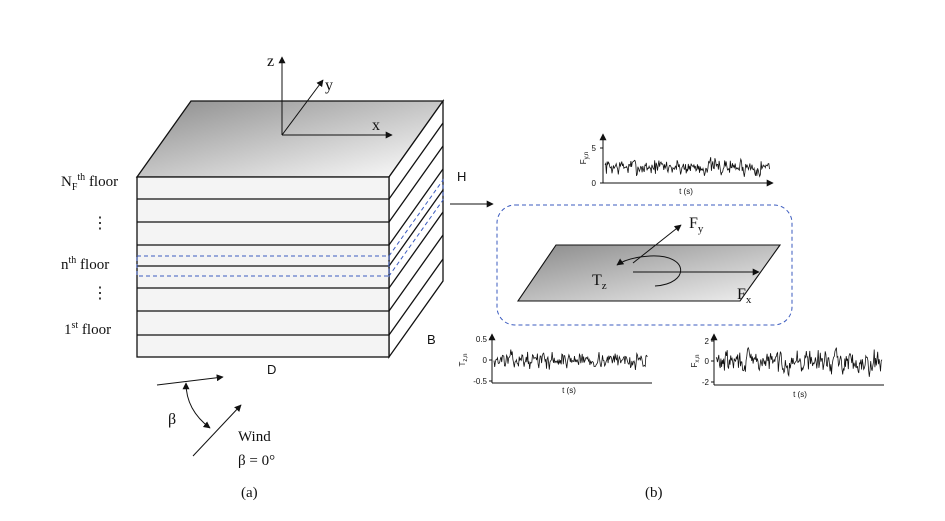 Image resolution: width=945 pixels, height=521 pixels. What do you see at coordinates (190, 380) in the screenshot?
I see `reference-direction-arrow` at bounding box center [190, 380].